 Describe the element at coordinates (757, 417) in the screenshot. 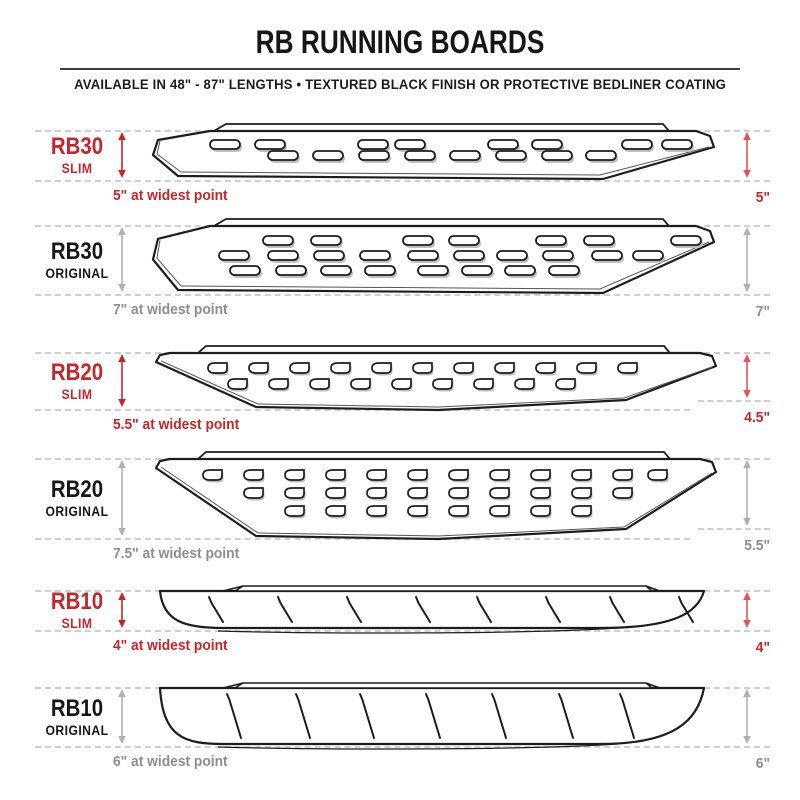

I see `measure-right-text: 4.5"` at that location.